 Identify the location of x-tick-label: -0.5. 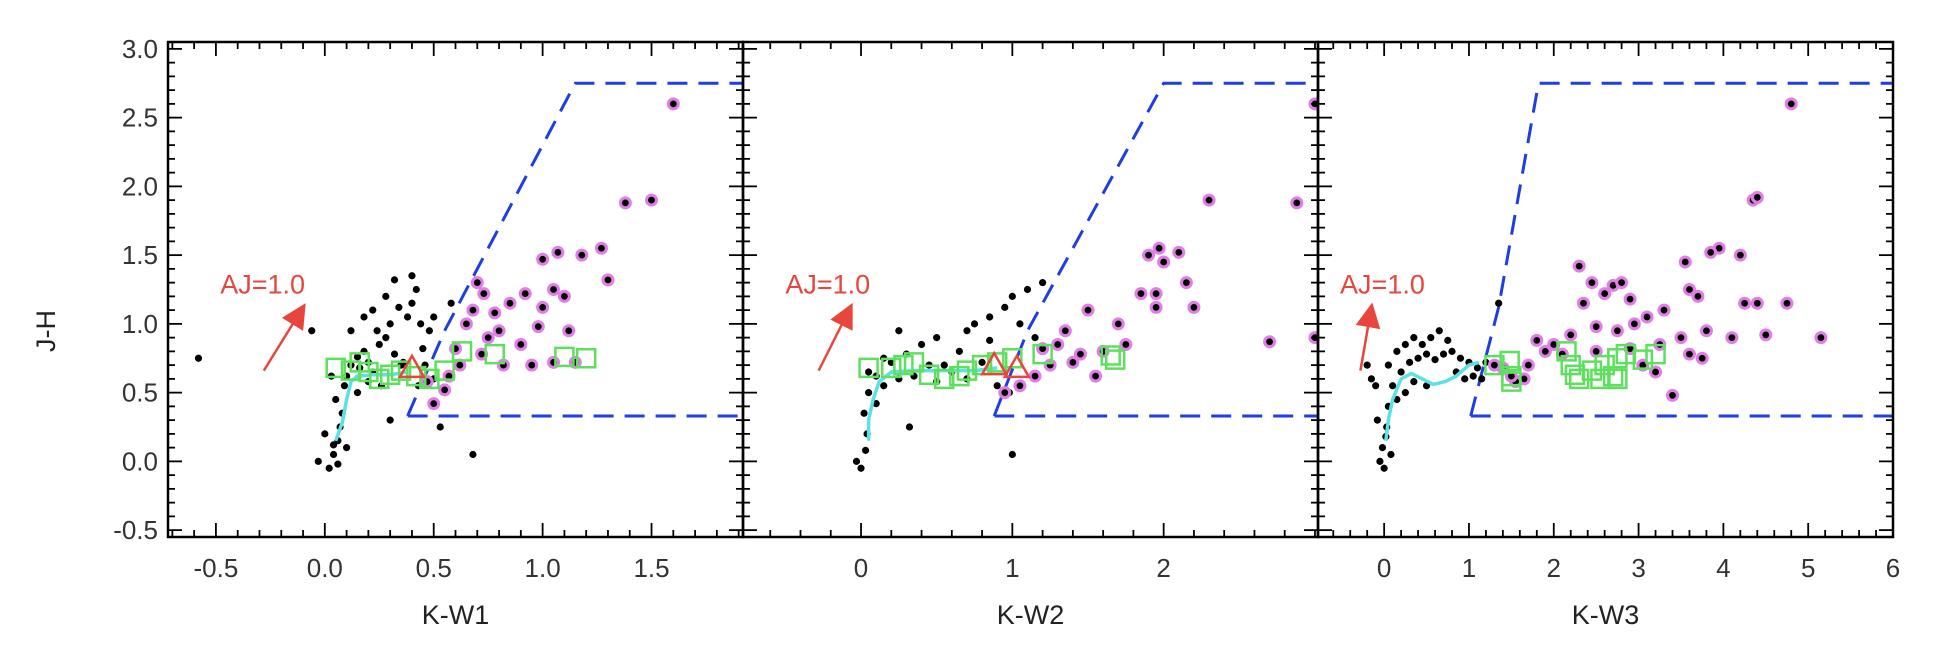
(216, 568).